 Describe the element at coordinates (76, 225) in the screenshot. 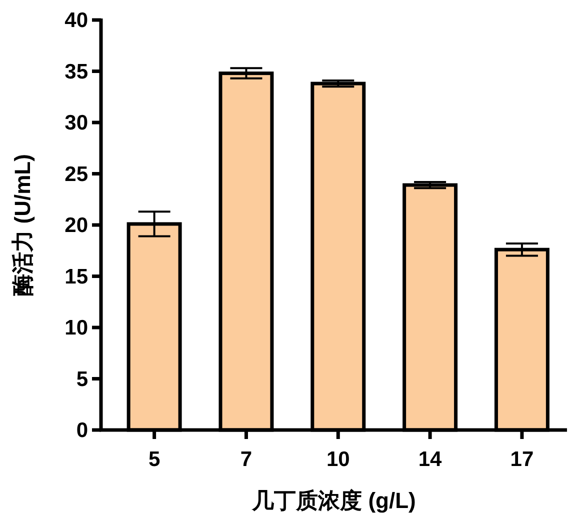

I see `y-tick-label: 20` at that location.